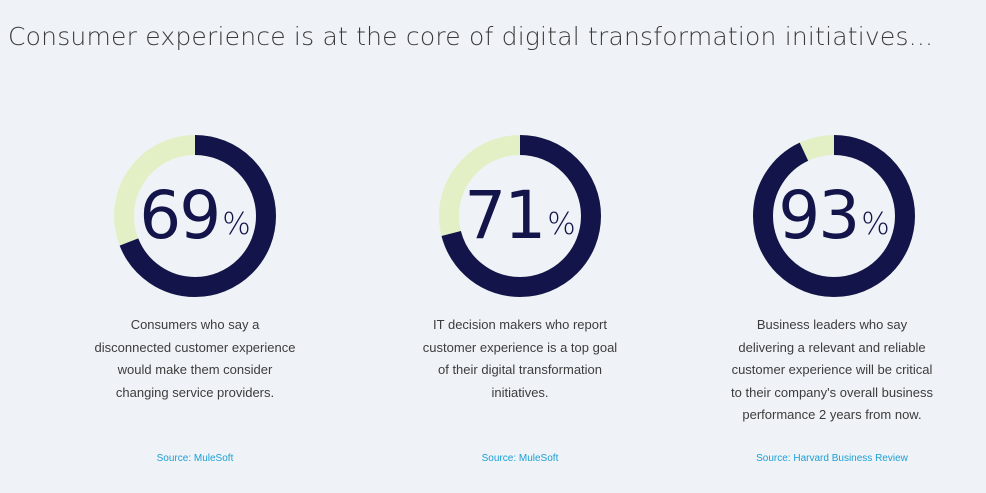 Image resolution: width=986 pixels, height=493 pixels. I want to click on description-line: IT decision makers who report, so click(520, 324).